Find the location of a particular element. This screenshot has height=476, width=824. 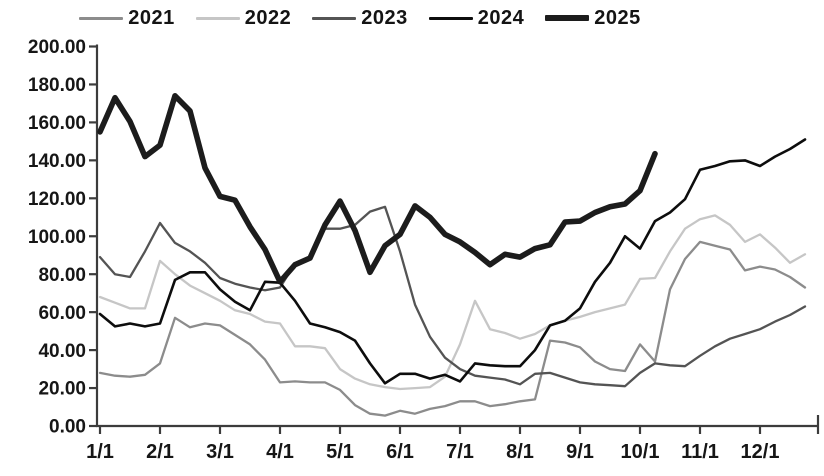

legend-line-sample-2024 is located at coordinates (450, 18).